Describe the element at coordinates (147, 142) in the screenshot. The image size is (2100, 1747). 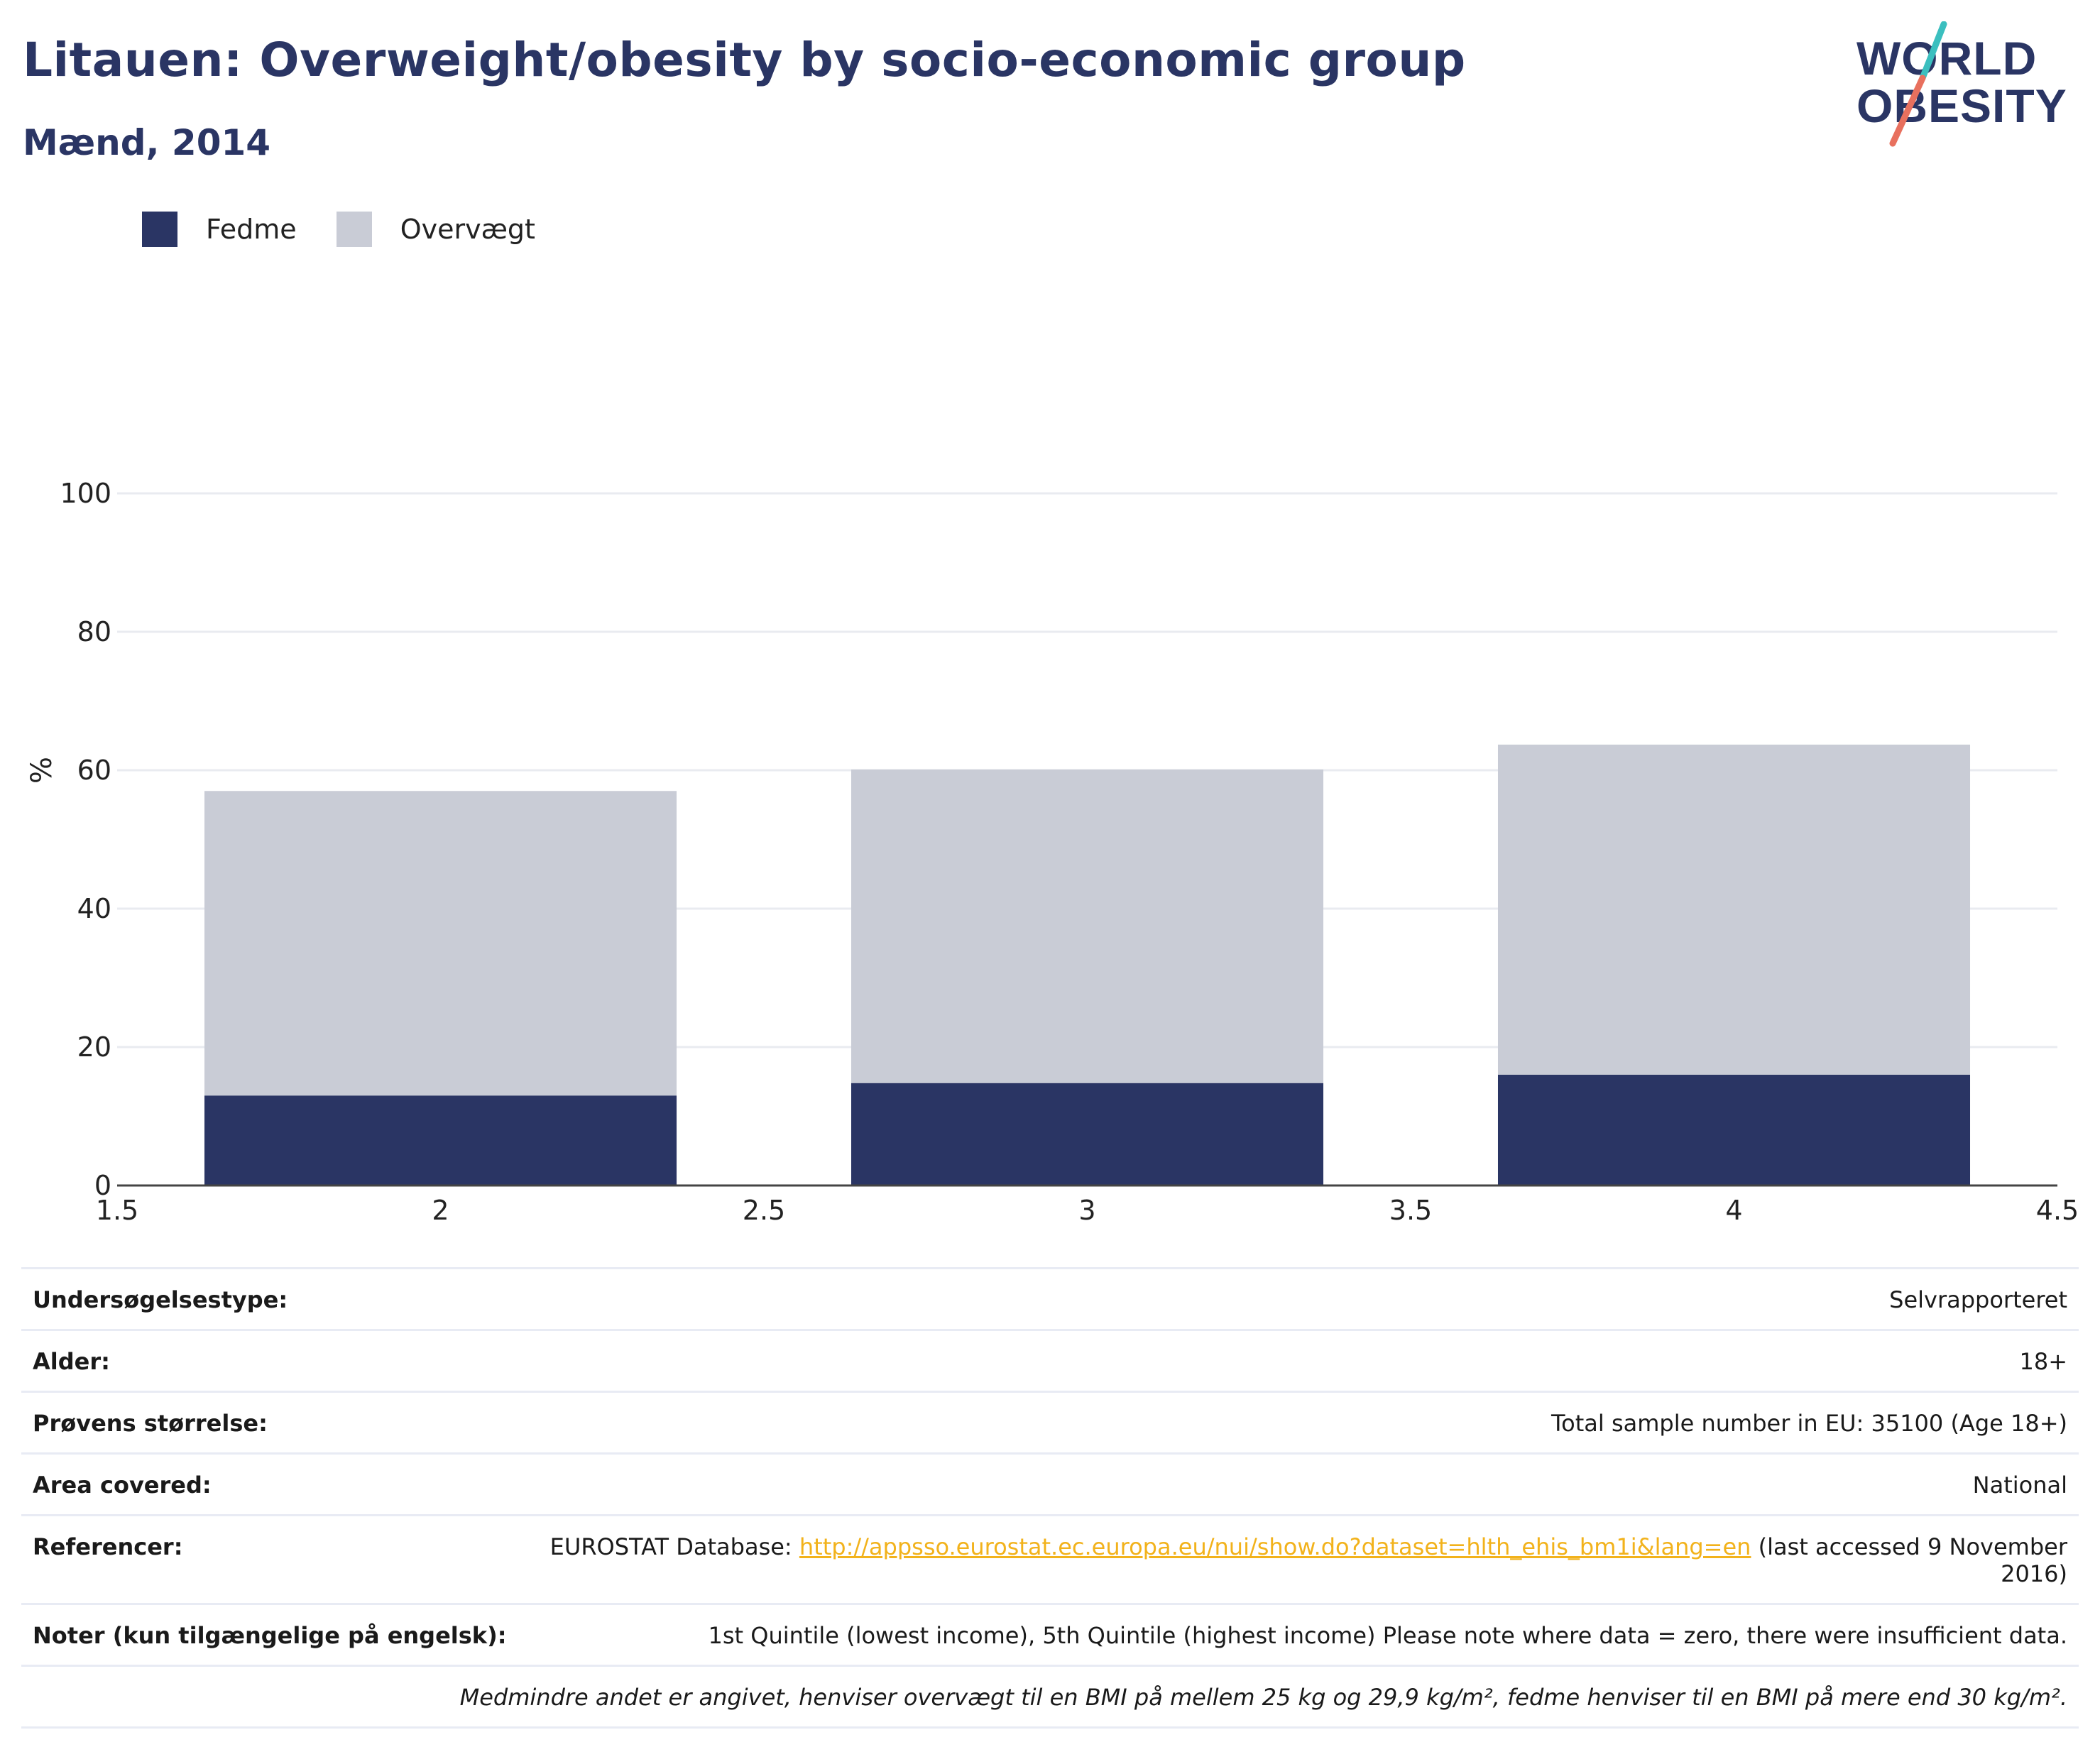
I see `page-subtitle: Mænd, 2014` at that location.